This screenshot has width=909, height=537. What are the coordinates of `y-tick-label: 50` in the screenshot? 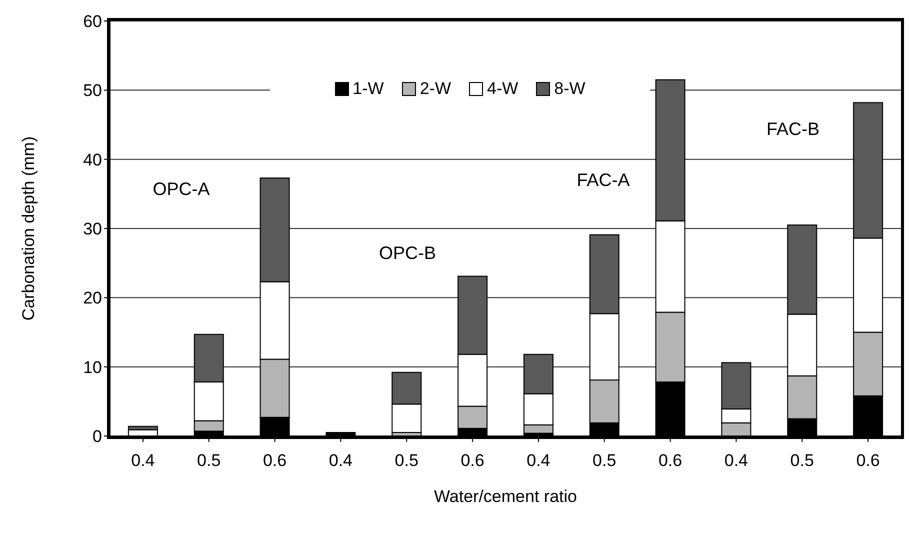 It's located at (92, 90).